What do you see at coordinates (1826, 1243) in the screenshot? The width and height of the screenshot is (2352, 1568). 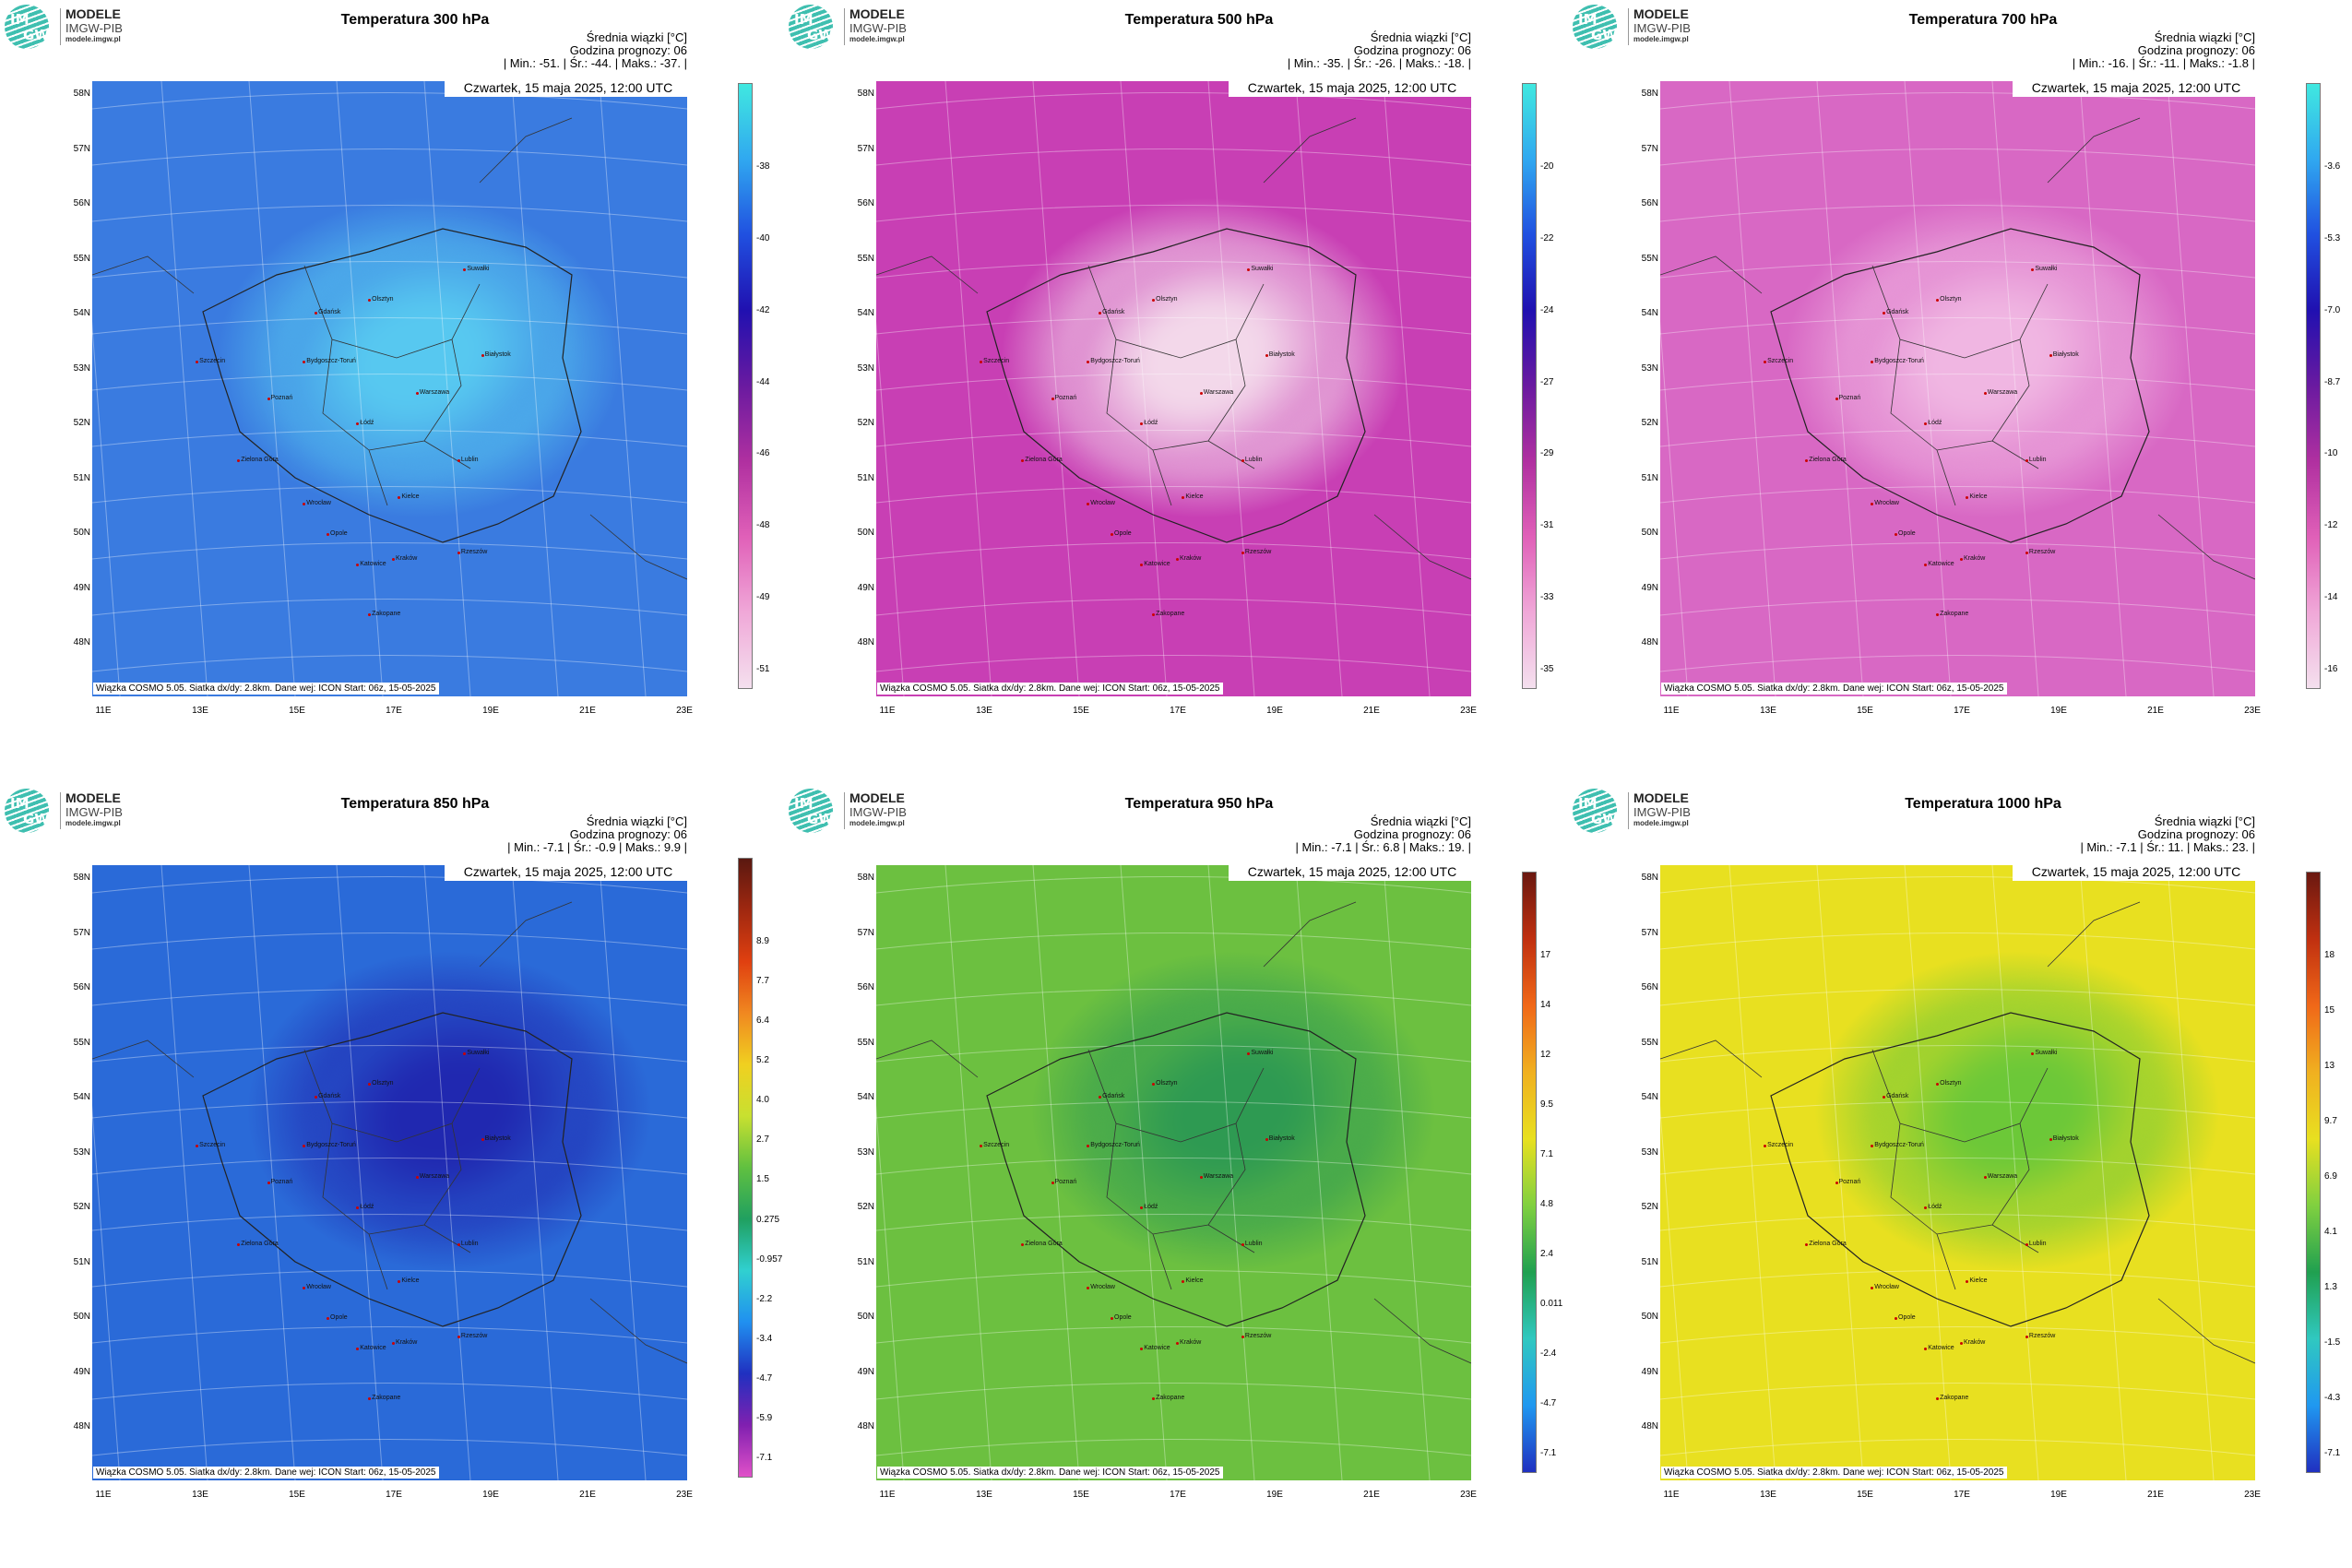 I see `city-label: Zielona Góra` at bounding box center [1826, 1243].